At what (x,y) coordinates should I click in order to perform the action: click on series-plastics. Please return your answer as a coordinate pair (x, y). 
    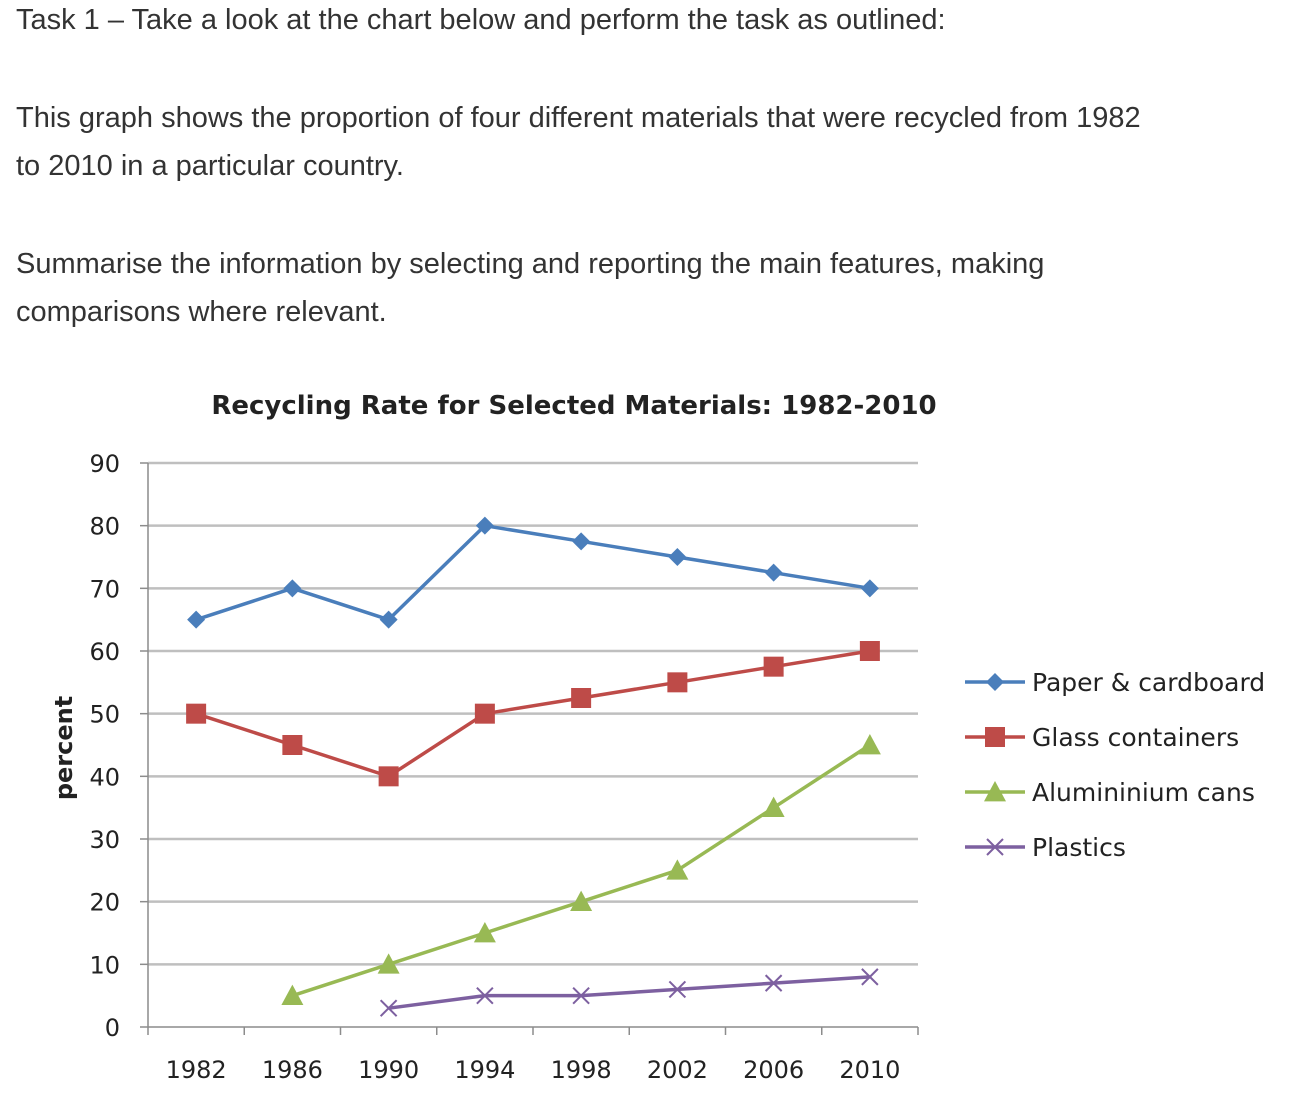
    Looking at the image, I should click on (629, 992).